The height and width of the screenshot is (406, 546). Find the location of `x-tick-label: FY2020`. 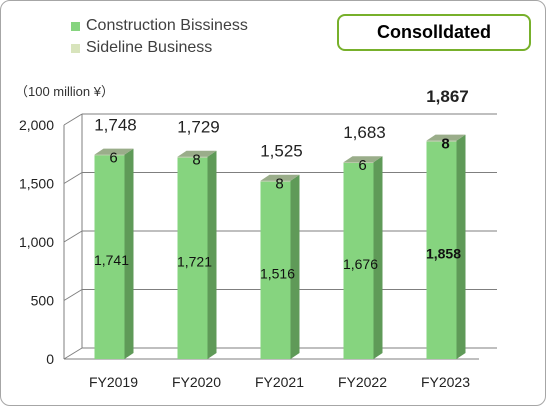

x-tick-label: FY2020 is located at coordinates (196, 382).